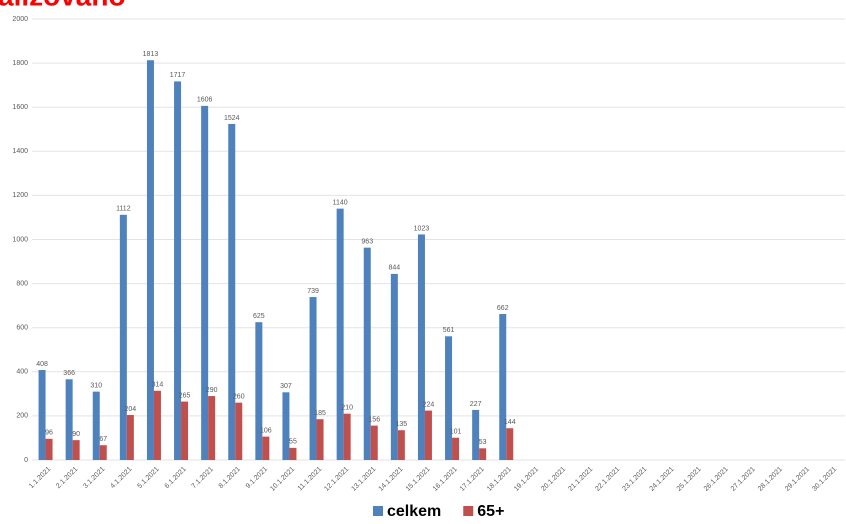  I want to click on y-tick-label: 400, so click(22, 372).